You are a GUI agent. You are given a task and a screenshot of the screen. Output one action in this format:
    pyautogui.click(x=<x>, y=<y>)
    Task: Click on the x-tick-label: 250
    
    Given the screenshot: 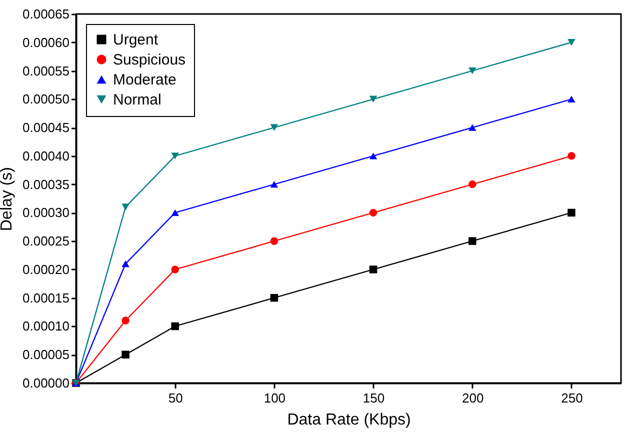 What is the action you would take?
    pyautogui.click(x=572, y=398)
    